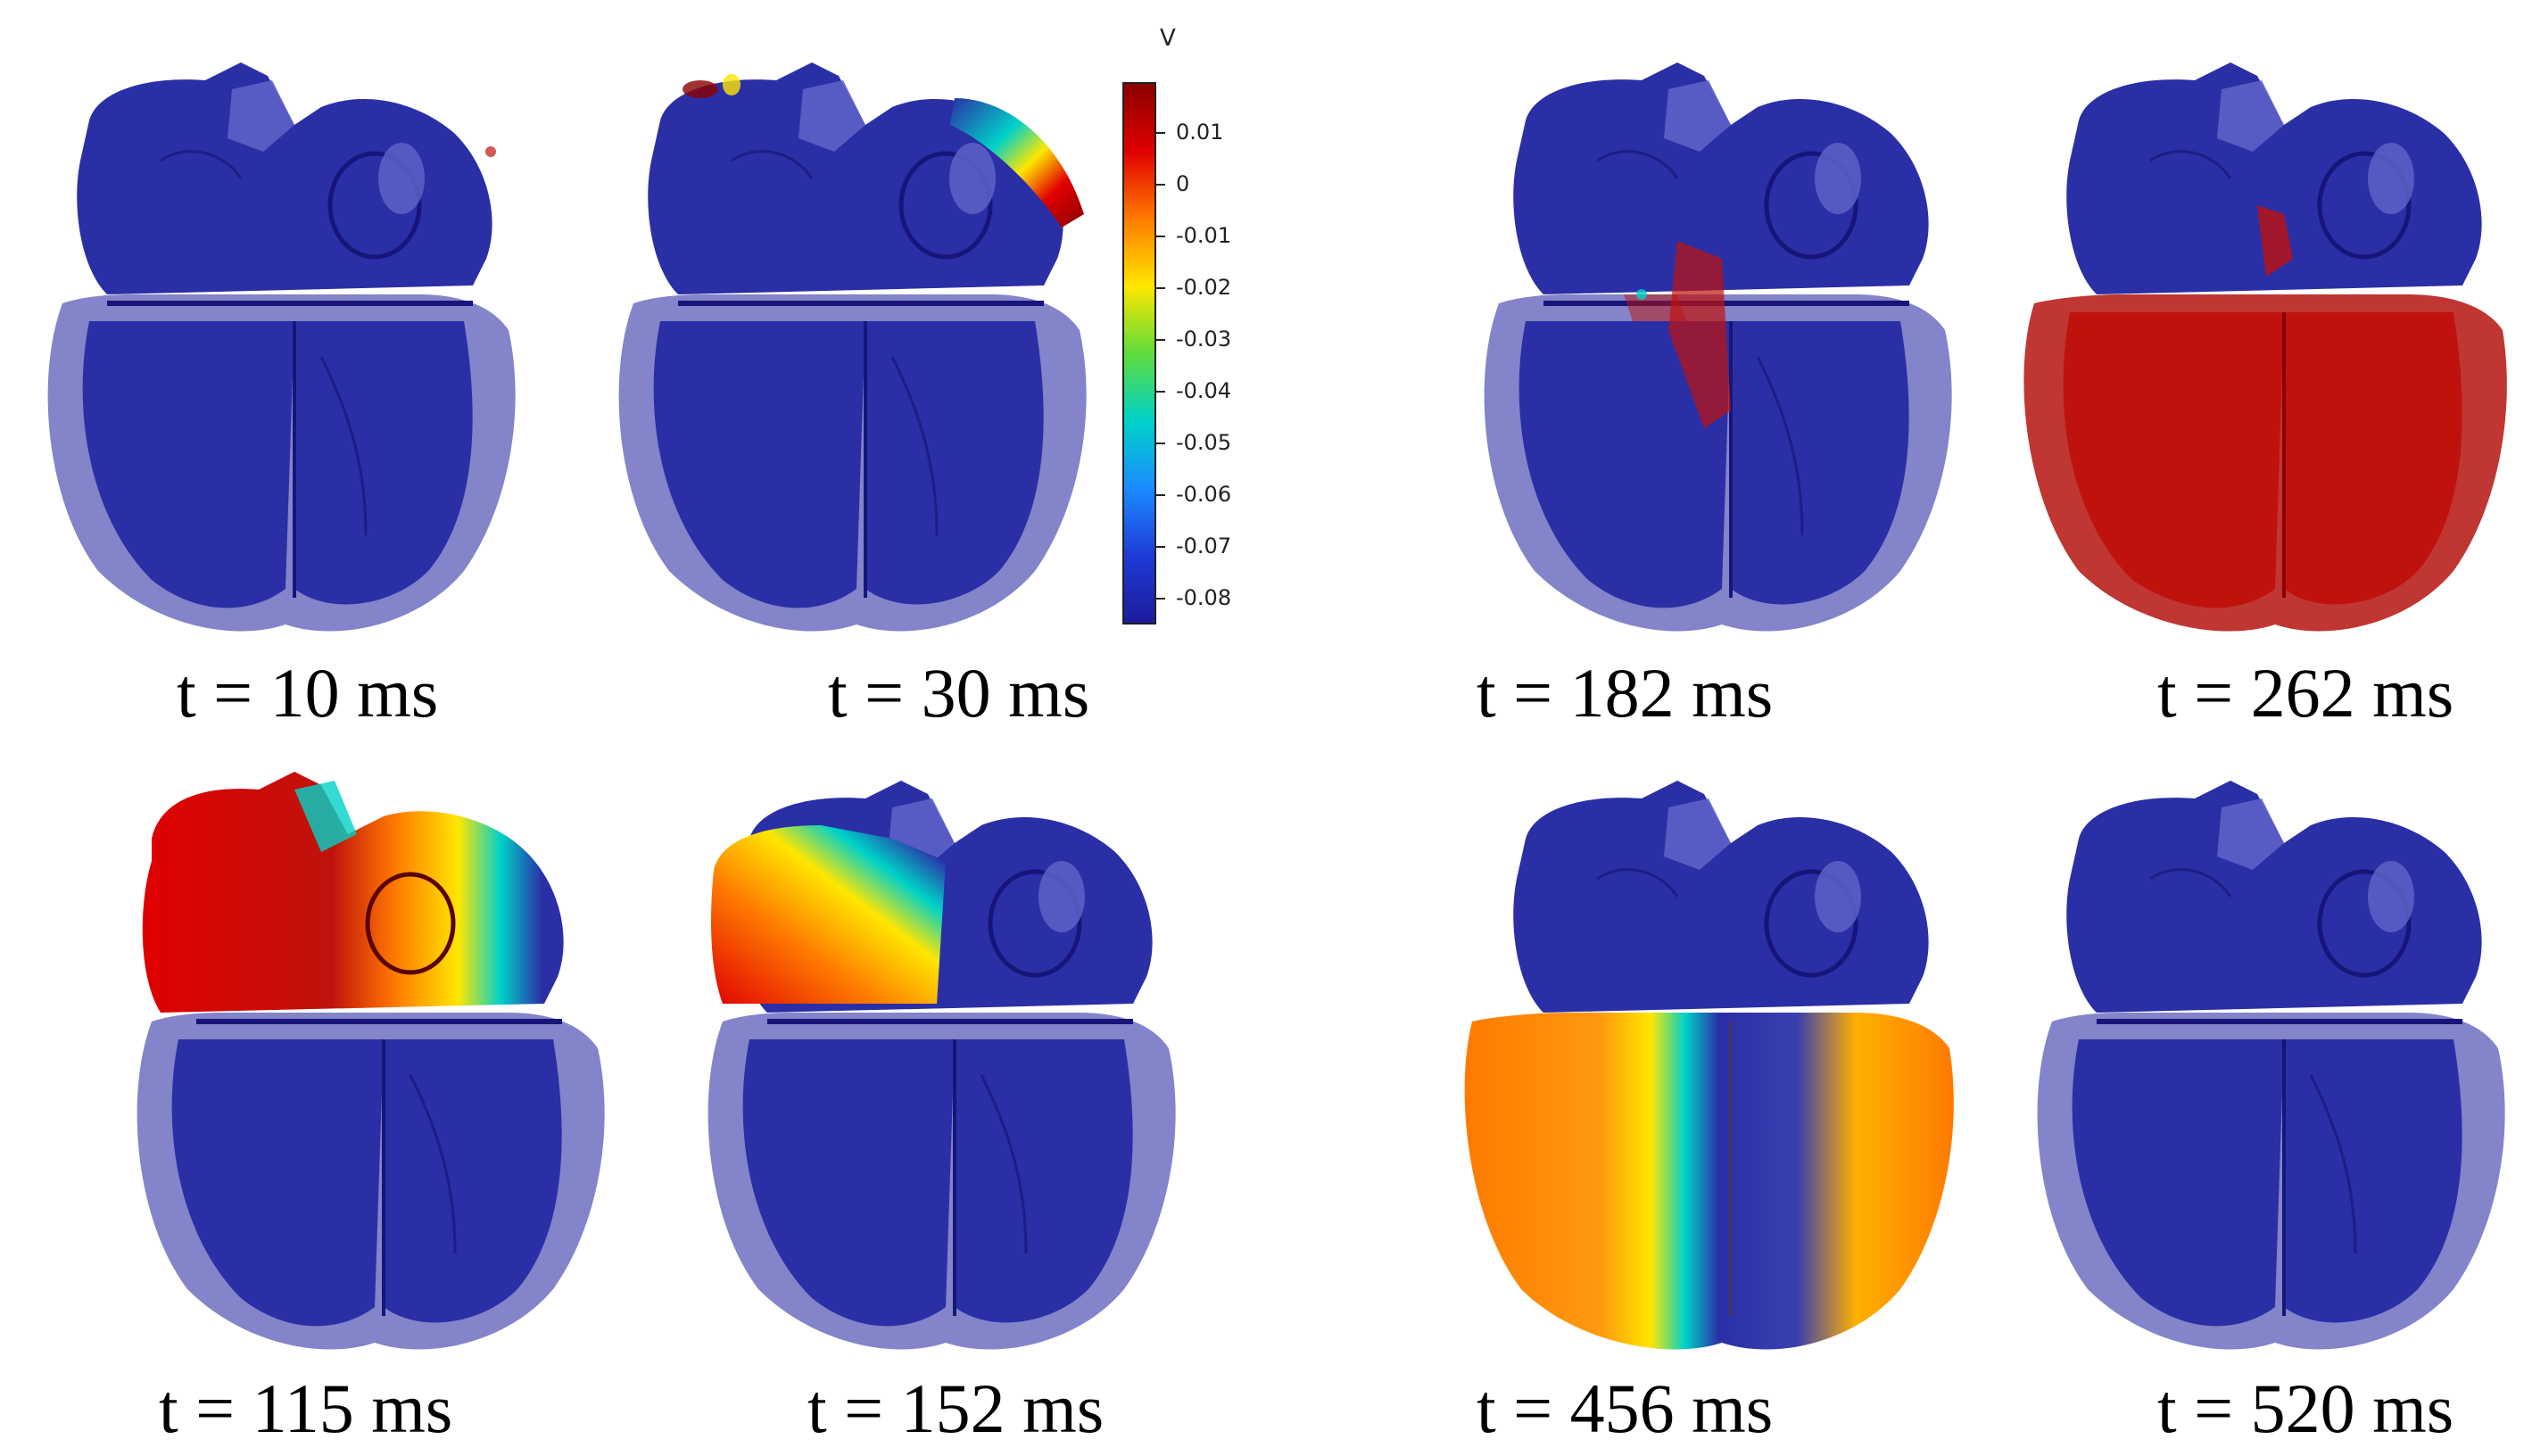  I want to click on heart-panel-456ms, so click(1713, 1057).